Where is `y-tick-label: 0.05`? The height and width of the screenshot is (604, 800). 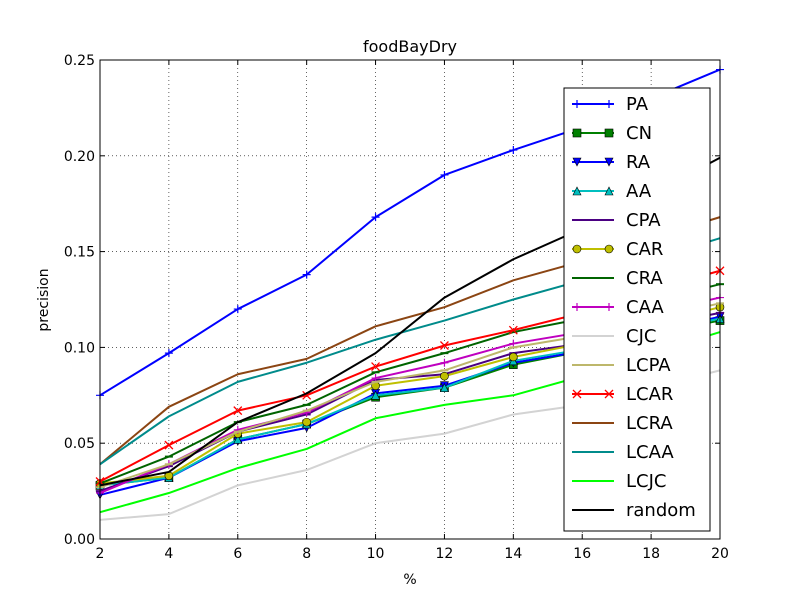
y-tick-label: 0.05 is located at coordinates (79, 444).